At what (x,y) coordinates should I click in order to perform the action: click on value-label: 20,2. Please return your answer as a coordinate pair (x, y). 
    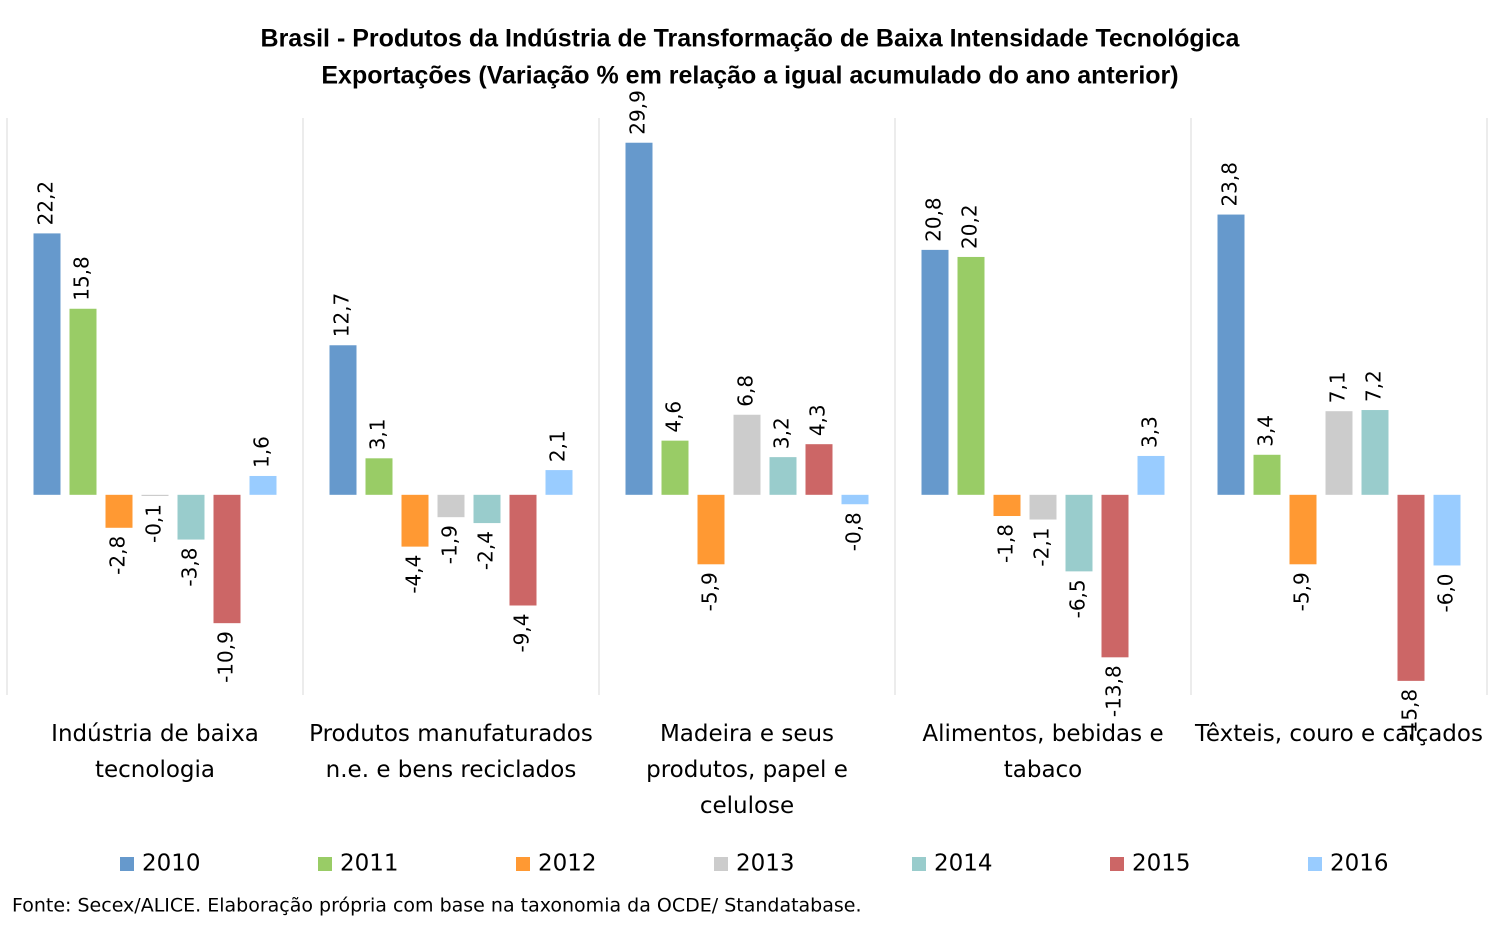
    Looking at the image, I should click on (970, 226).